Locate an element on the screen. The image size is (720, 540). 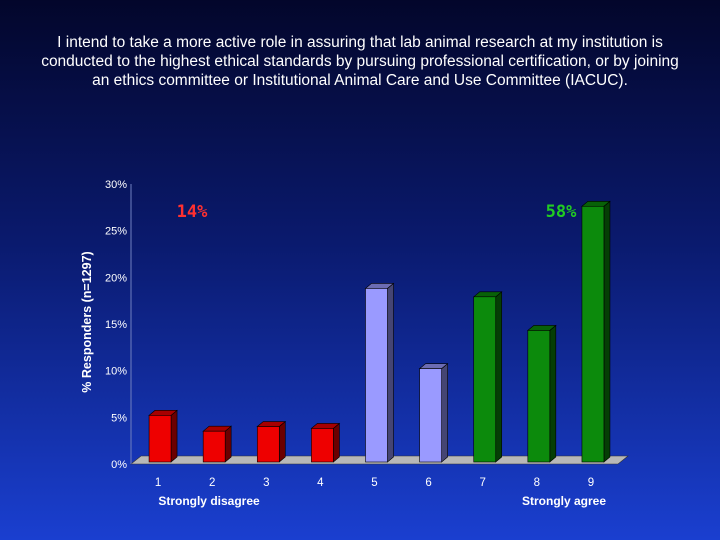
scale-label-strongly-disagree: Strongly disagree is located at coordinates (209, 501).